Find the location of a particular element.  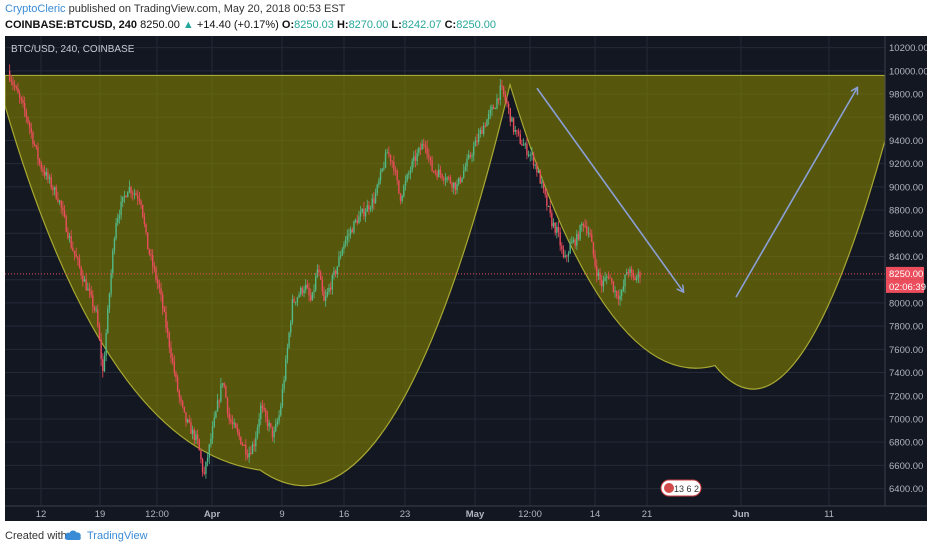

footer: Created with TradingView is located at coordinates (466, 536).